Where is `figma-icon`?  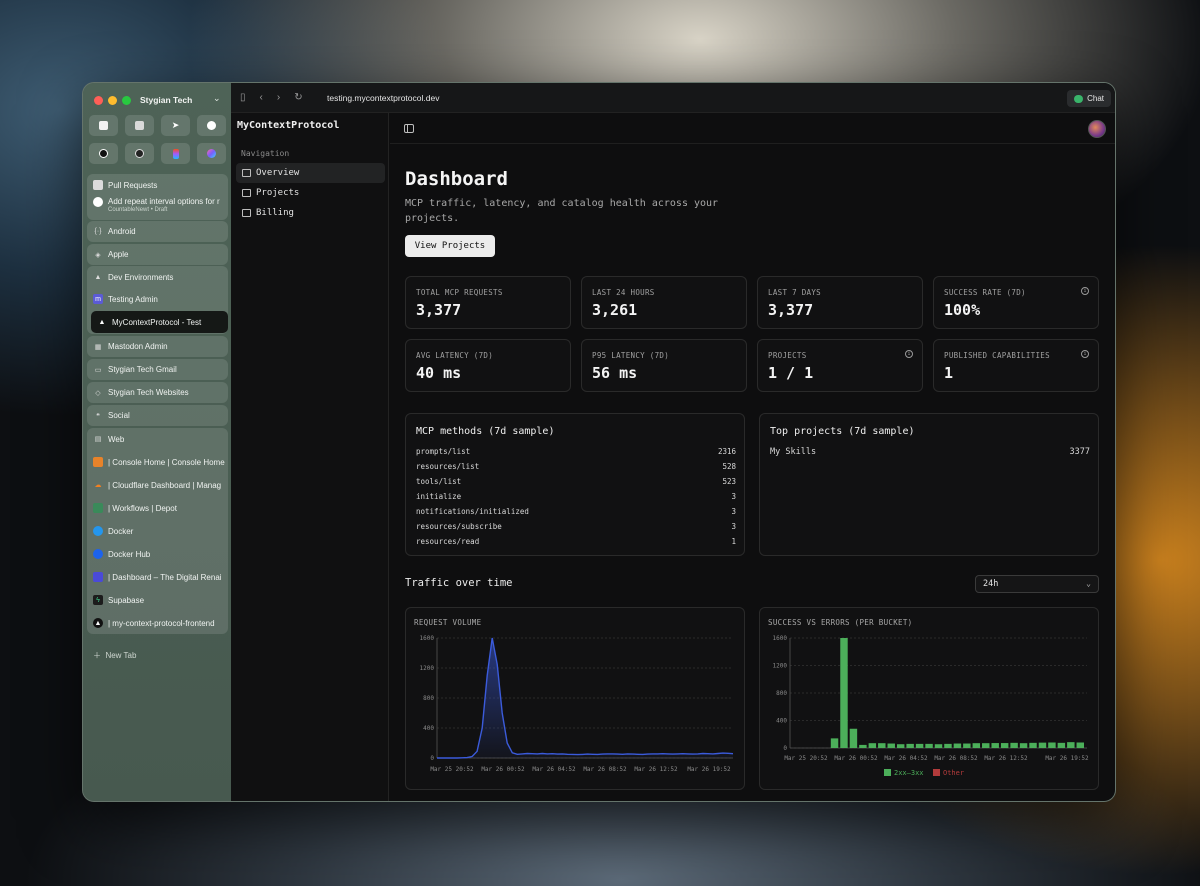 figma-icon is located at coordinates (175, 153).